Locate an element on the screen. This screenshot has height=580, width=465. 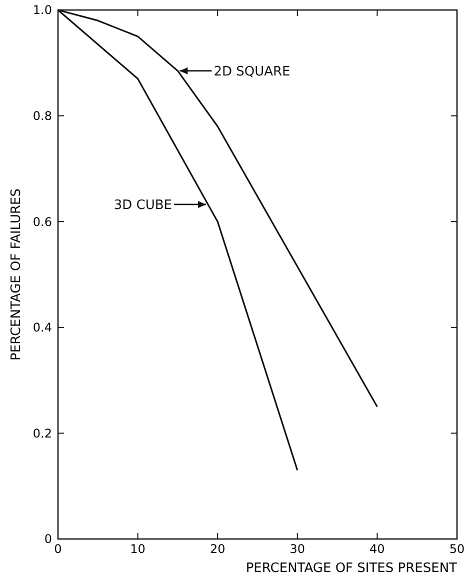
y-tick-label: 0 is located at coordinates (48, 539).